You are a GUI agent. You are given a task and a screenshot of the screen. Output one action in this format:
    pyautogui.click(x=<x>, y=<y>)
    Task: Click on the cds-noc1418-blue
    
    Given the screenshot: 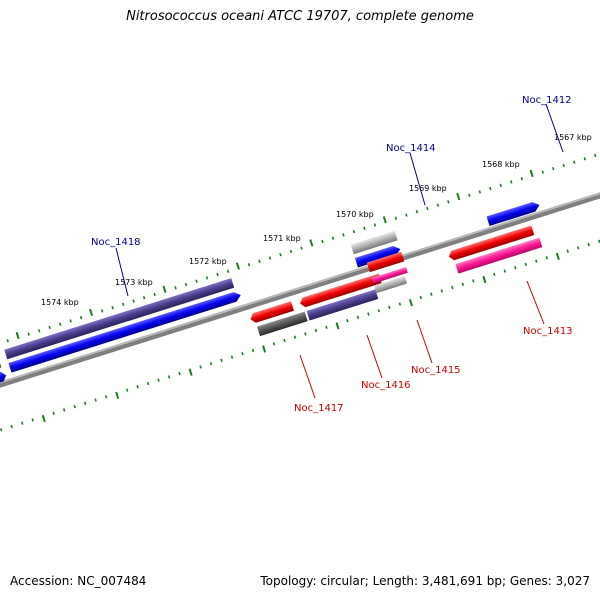 What is the action you would take?
    pyautogui.click(x=125, y=331)
    